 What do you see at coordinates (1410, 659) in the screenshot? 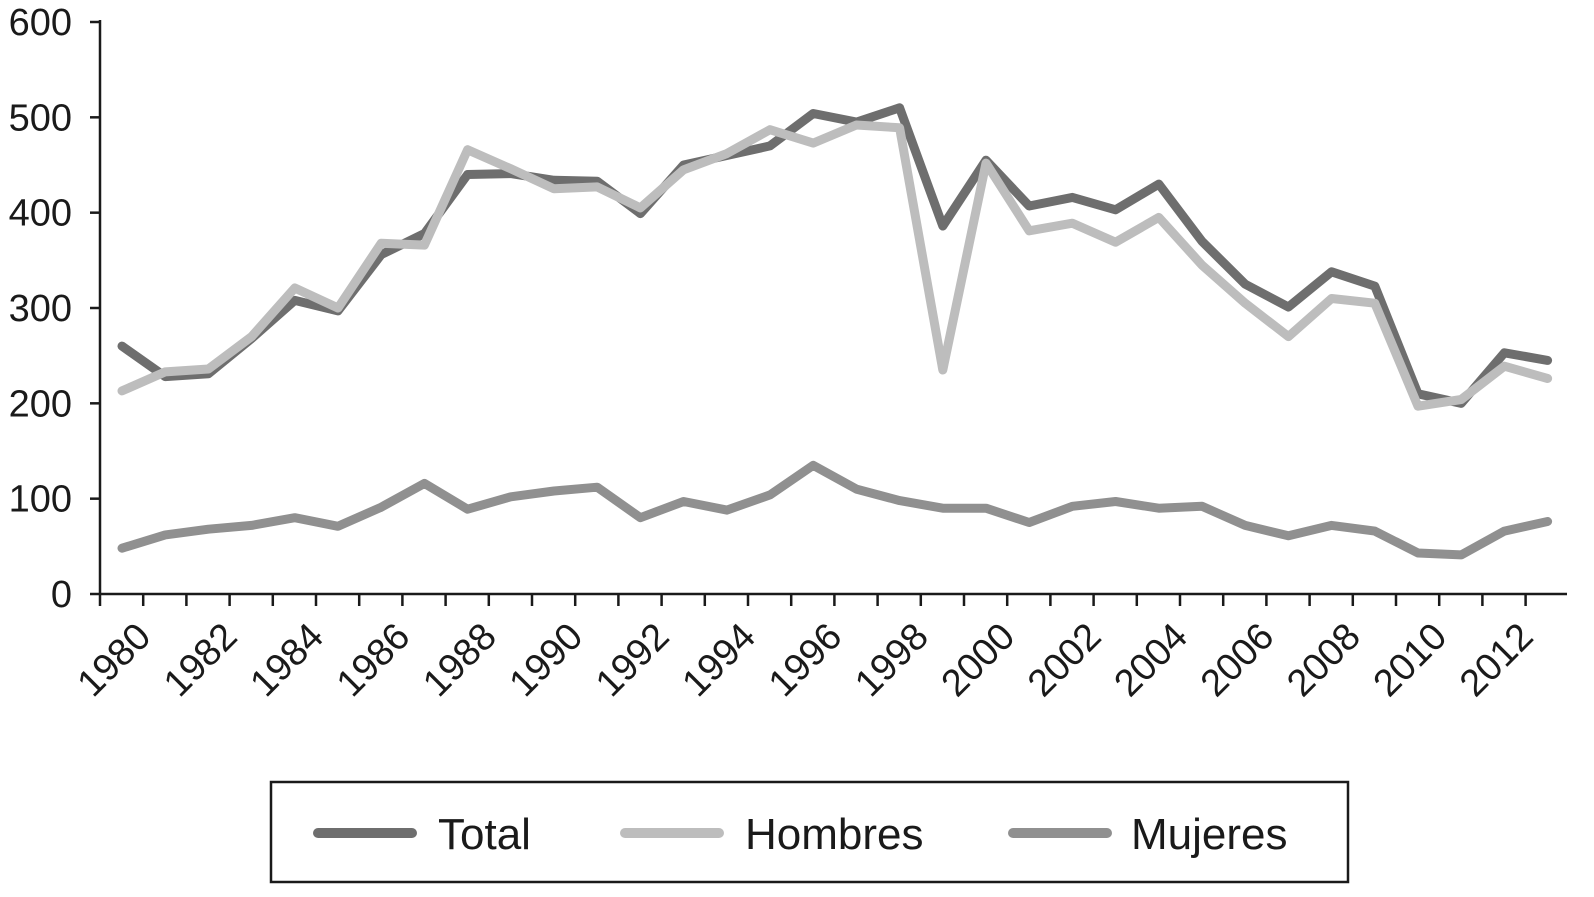
I see `x-tick-label: 2010` at bounding box center [1410, 659].